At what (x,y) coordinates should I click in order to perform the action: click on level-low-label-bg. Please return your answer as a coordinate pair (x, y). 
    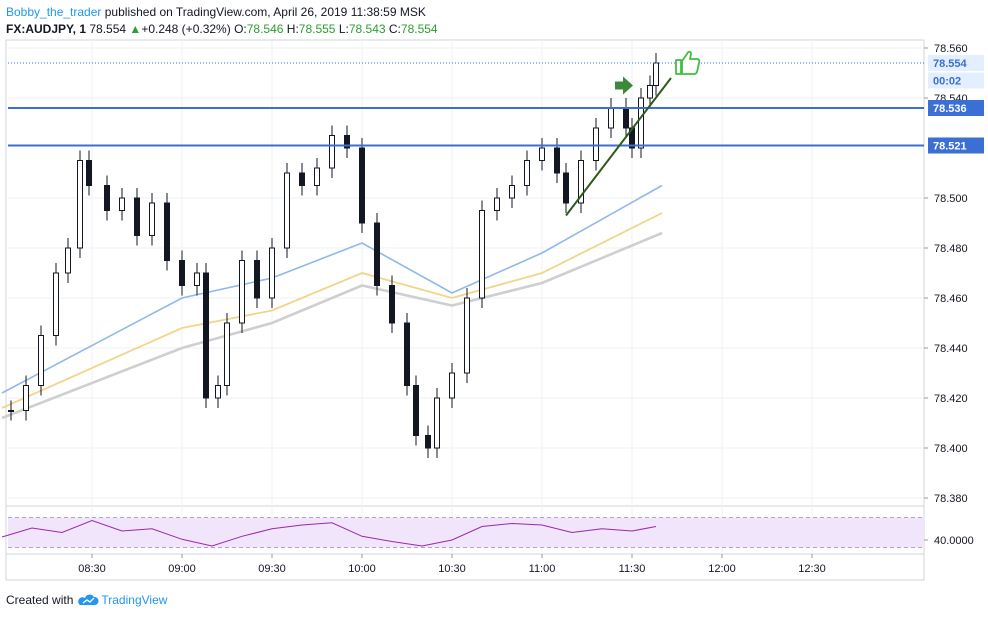
    Looking at the image, I should click on (956, 145).